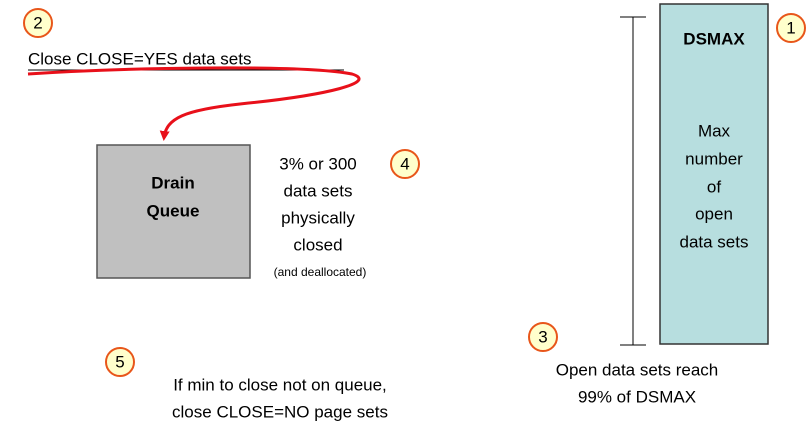 The height and width of the screenshot is (430, 808). I want to click on fallback-note: close CLOSE=NO page sets, so click(280, 411).